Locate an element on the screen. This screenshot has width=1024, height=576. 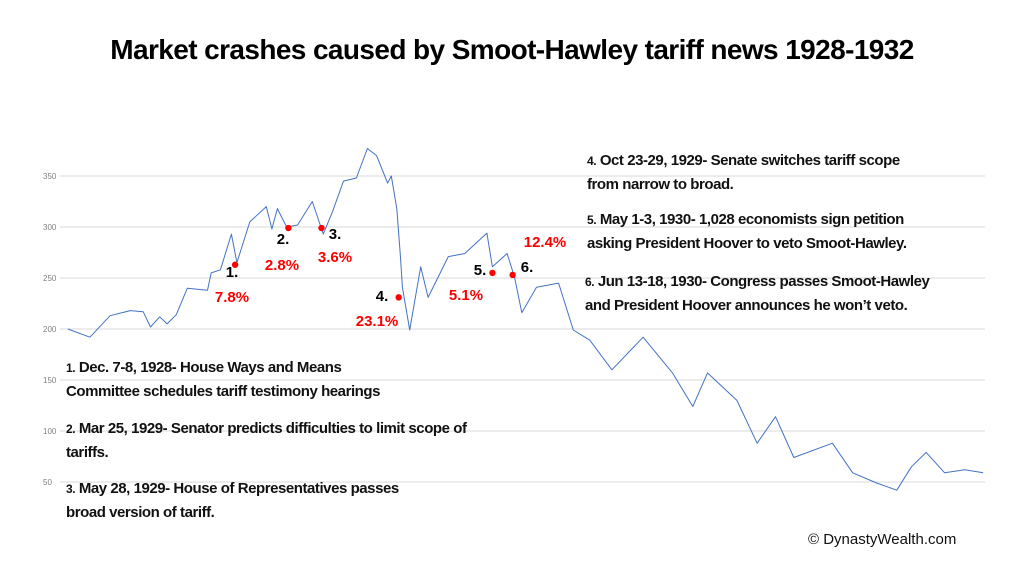
annotation-number: 4. is located at coordinates (592, 161).